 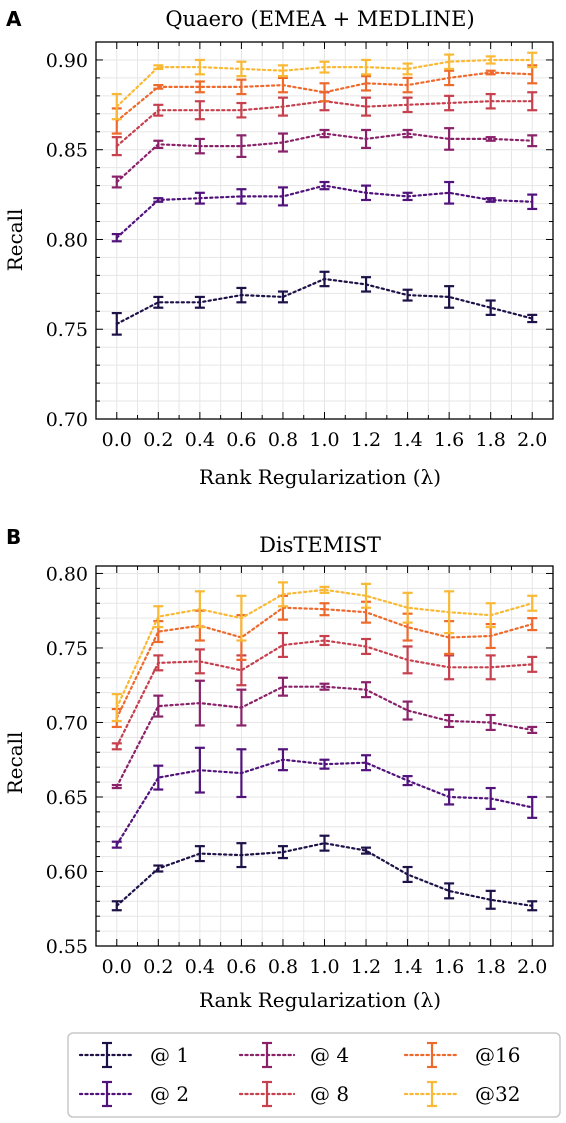 I want to click on legend-label: @ 8, so click(x=329, y=1094).